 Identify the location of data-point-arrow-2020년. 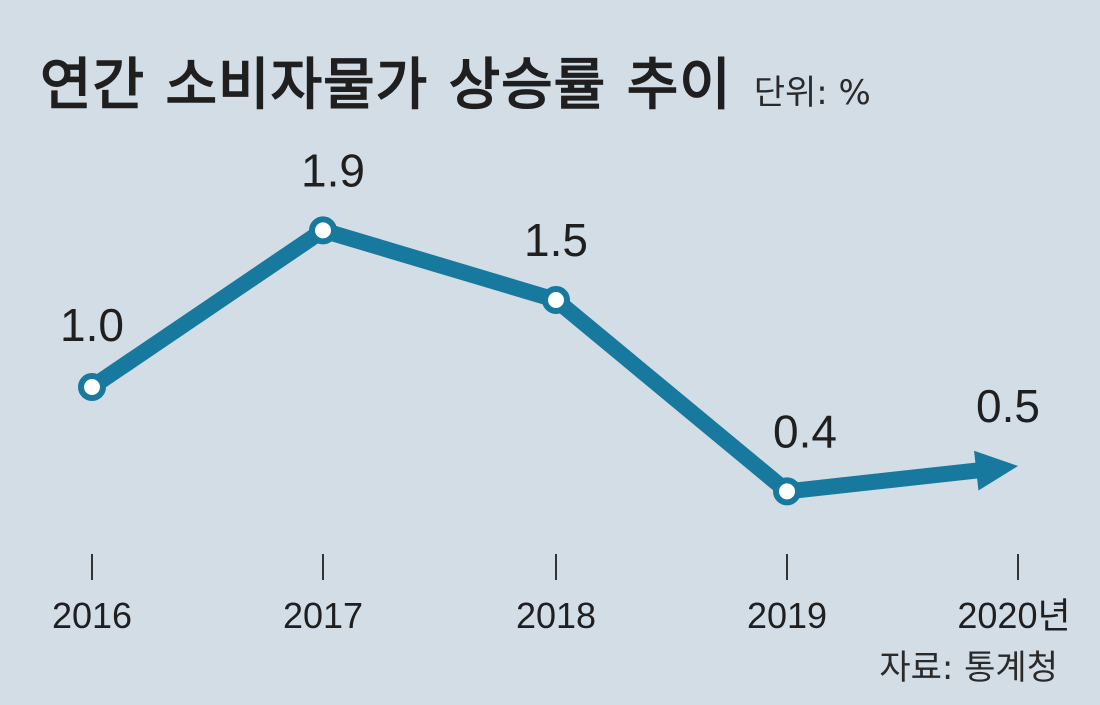
(996, 470).